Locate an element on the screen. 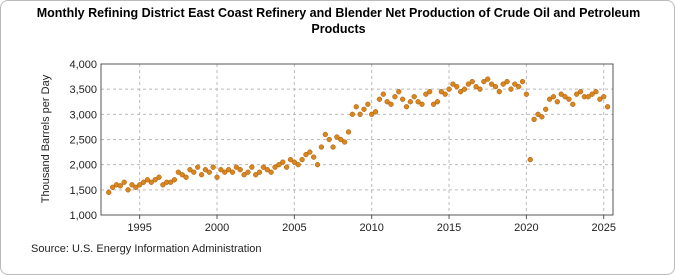  y-axis-label: Thousand Barrels per Day is located at coordinates (46, 138).